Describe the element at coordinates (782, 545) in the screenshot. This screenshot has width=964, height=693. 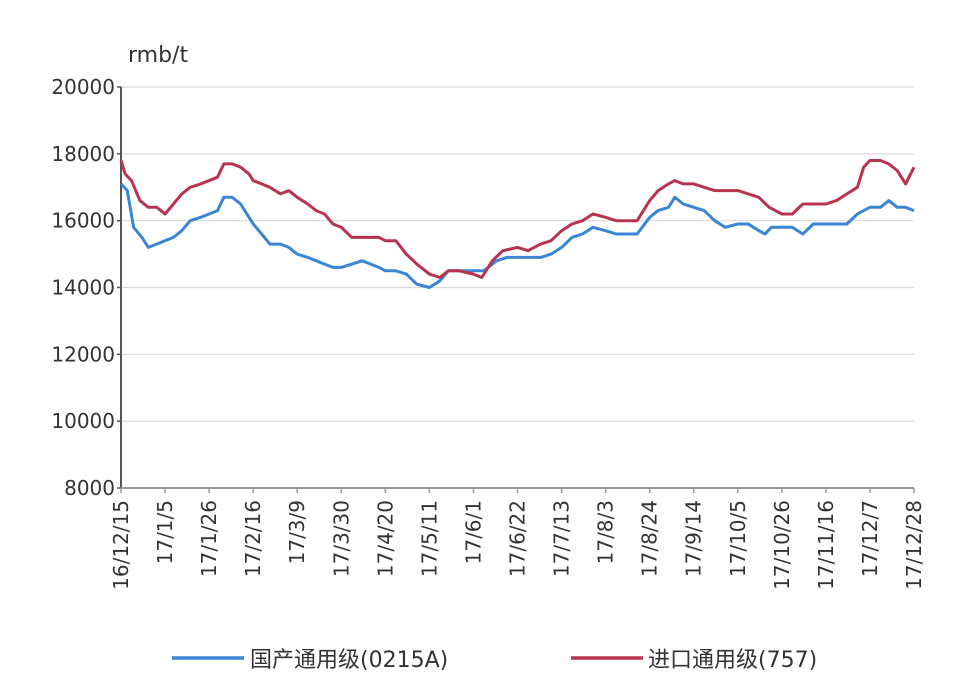
I see `x-tick-label: 17/10/26` at that location.